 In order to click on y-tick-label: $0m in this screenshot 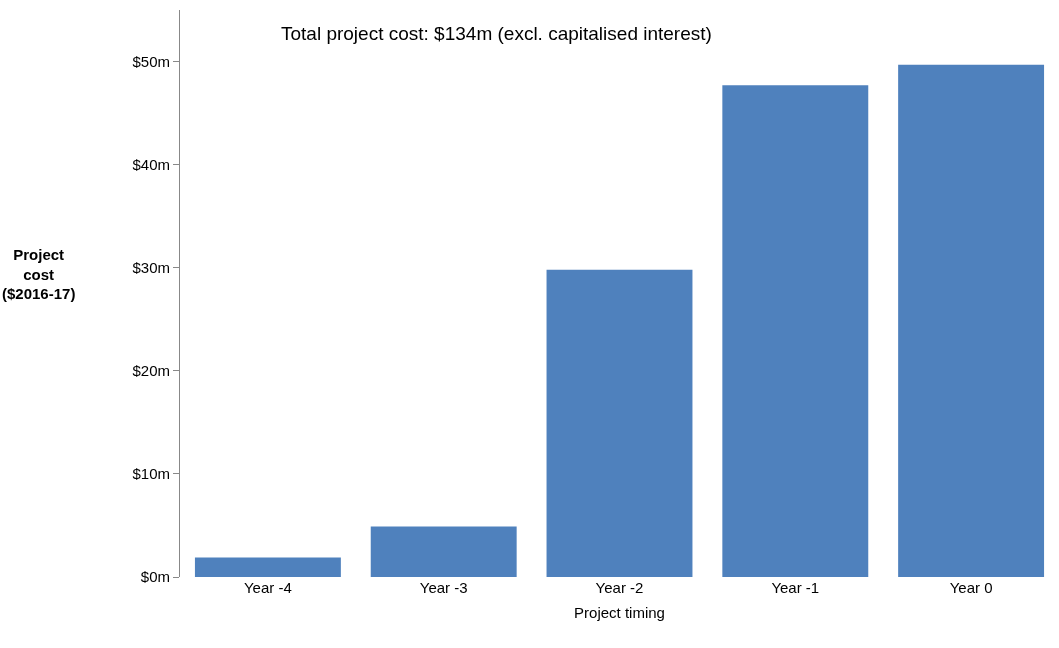, I will do `click(155, 577)`.